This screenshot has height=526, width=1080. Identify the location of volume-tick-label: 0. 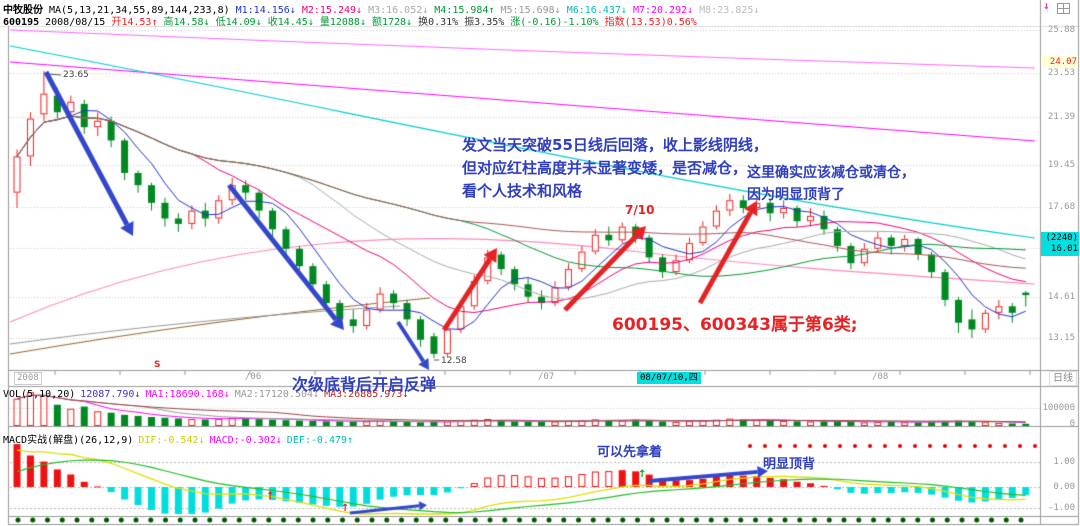
(1072, 424).